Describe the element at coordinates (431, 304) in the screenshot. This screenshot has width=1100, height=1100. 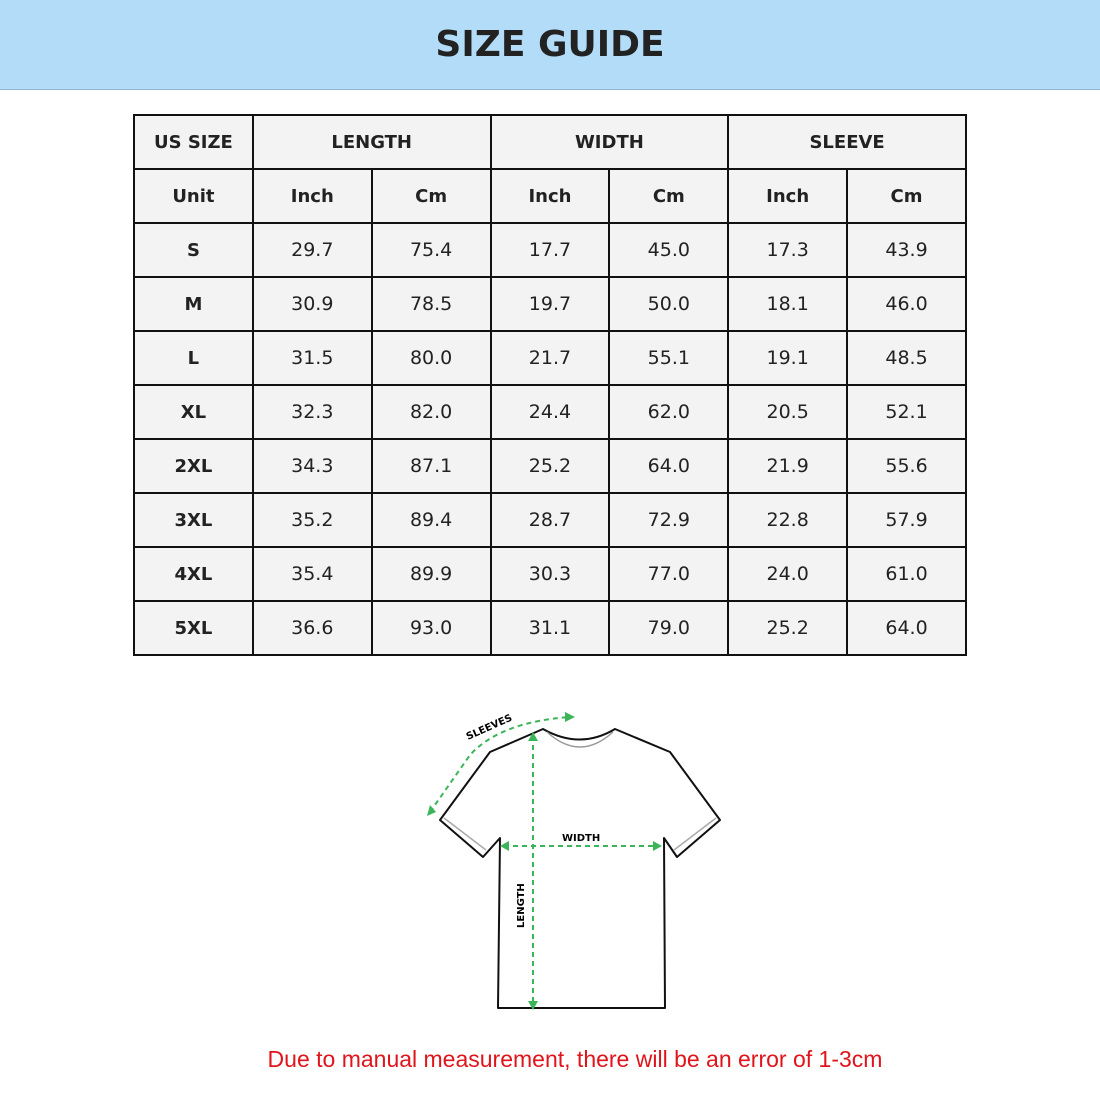
I see `measurement-cell: 78.5` at that location.